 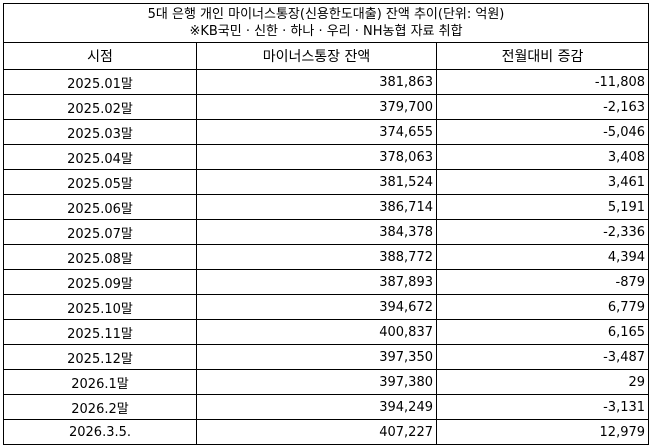 I want to click on cell-balance: 397,350, so click(x=316, y=357).